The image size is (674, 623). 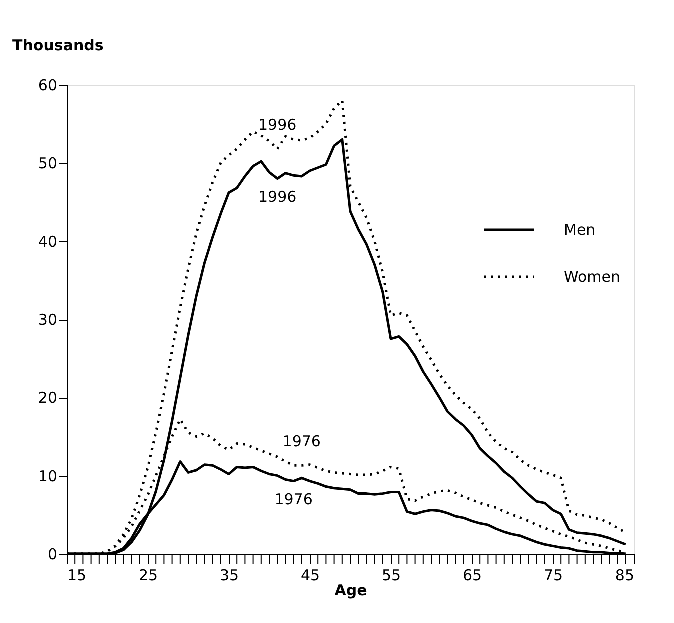 I want to click on x-tick-label: 25, so click(x=148, y=575).